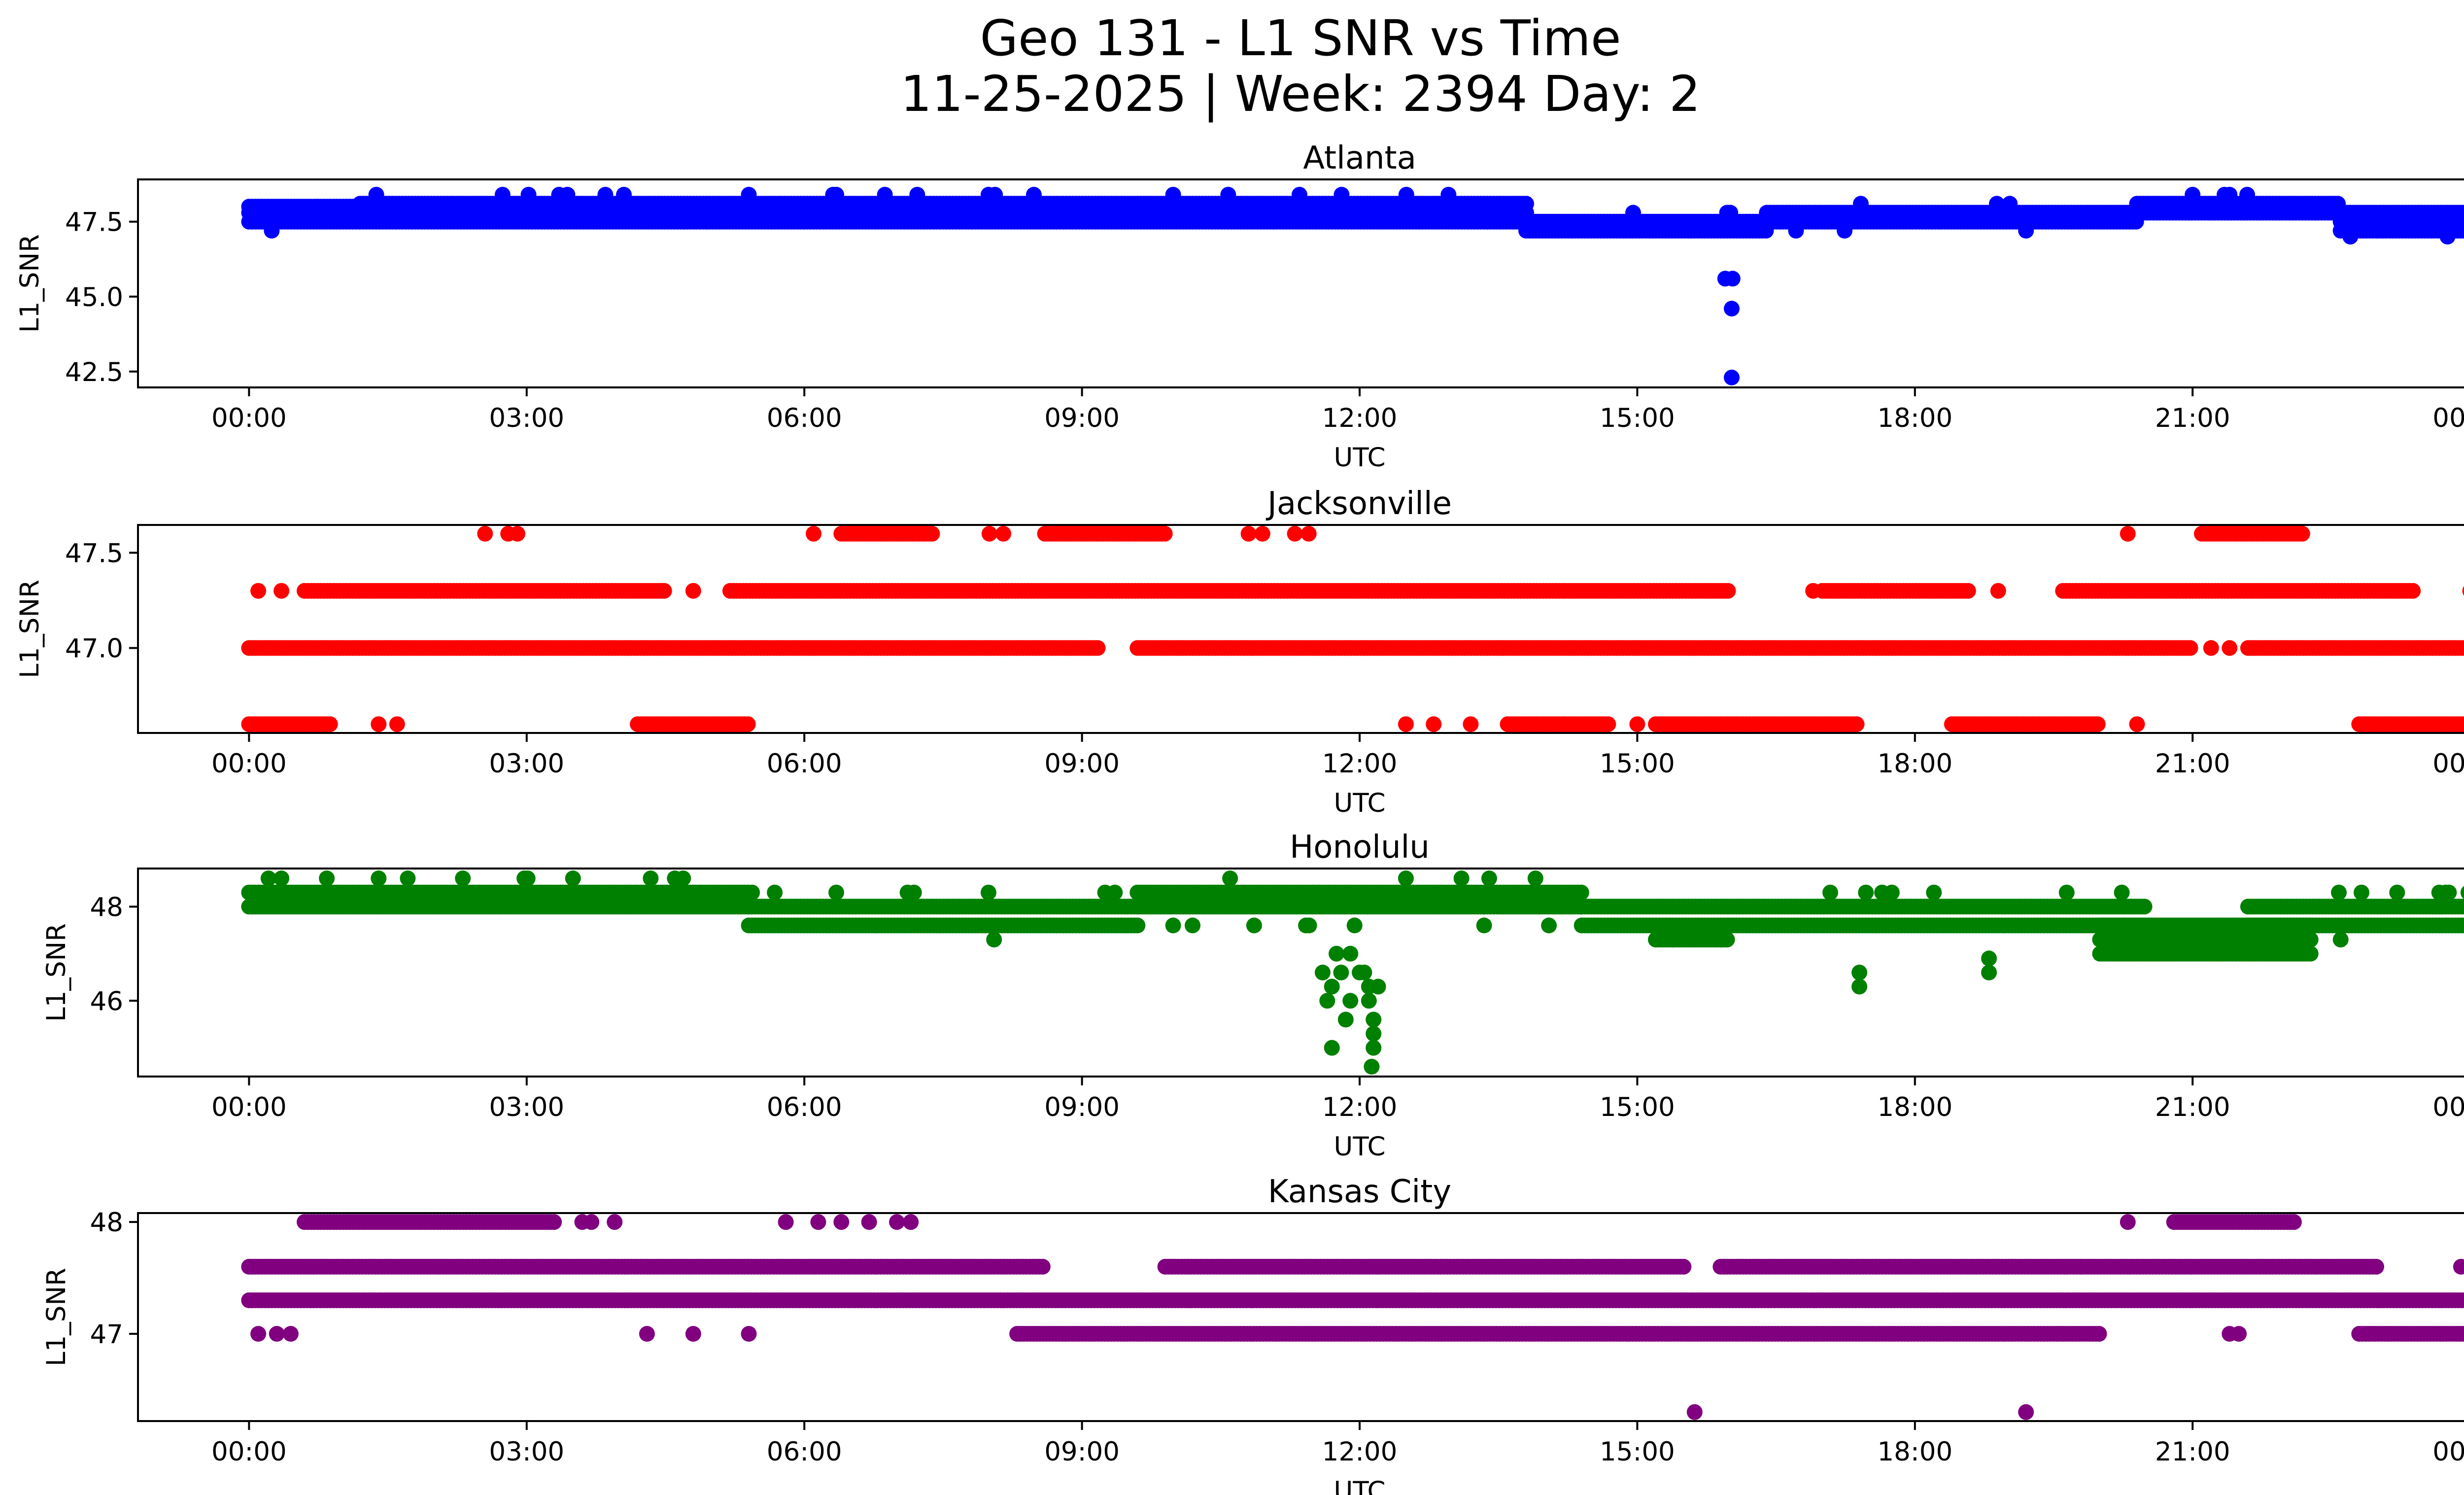  I want to click on x-tick-label: 03:00, so click(526, 418).